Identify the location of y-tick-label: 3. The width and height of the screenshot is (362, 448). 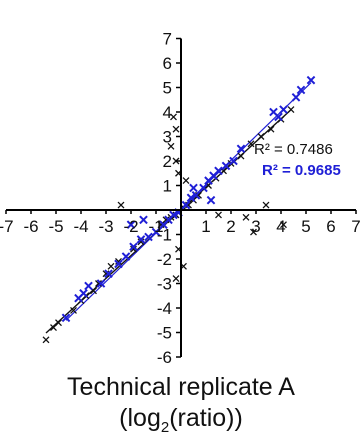
(167, 137).